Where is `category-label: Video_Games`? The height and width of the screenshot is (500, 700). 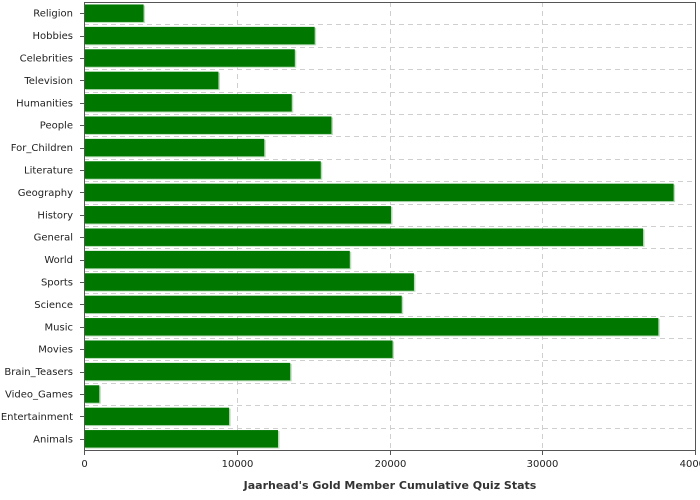 category-label: Video_Games is located at coordinates (39, 395).